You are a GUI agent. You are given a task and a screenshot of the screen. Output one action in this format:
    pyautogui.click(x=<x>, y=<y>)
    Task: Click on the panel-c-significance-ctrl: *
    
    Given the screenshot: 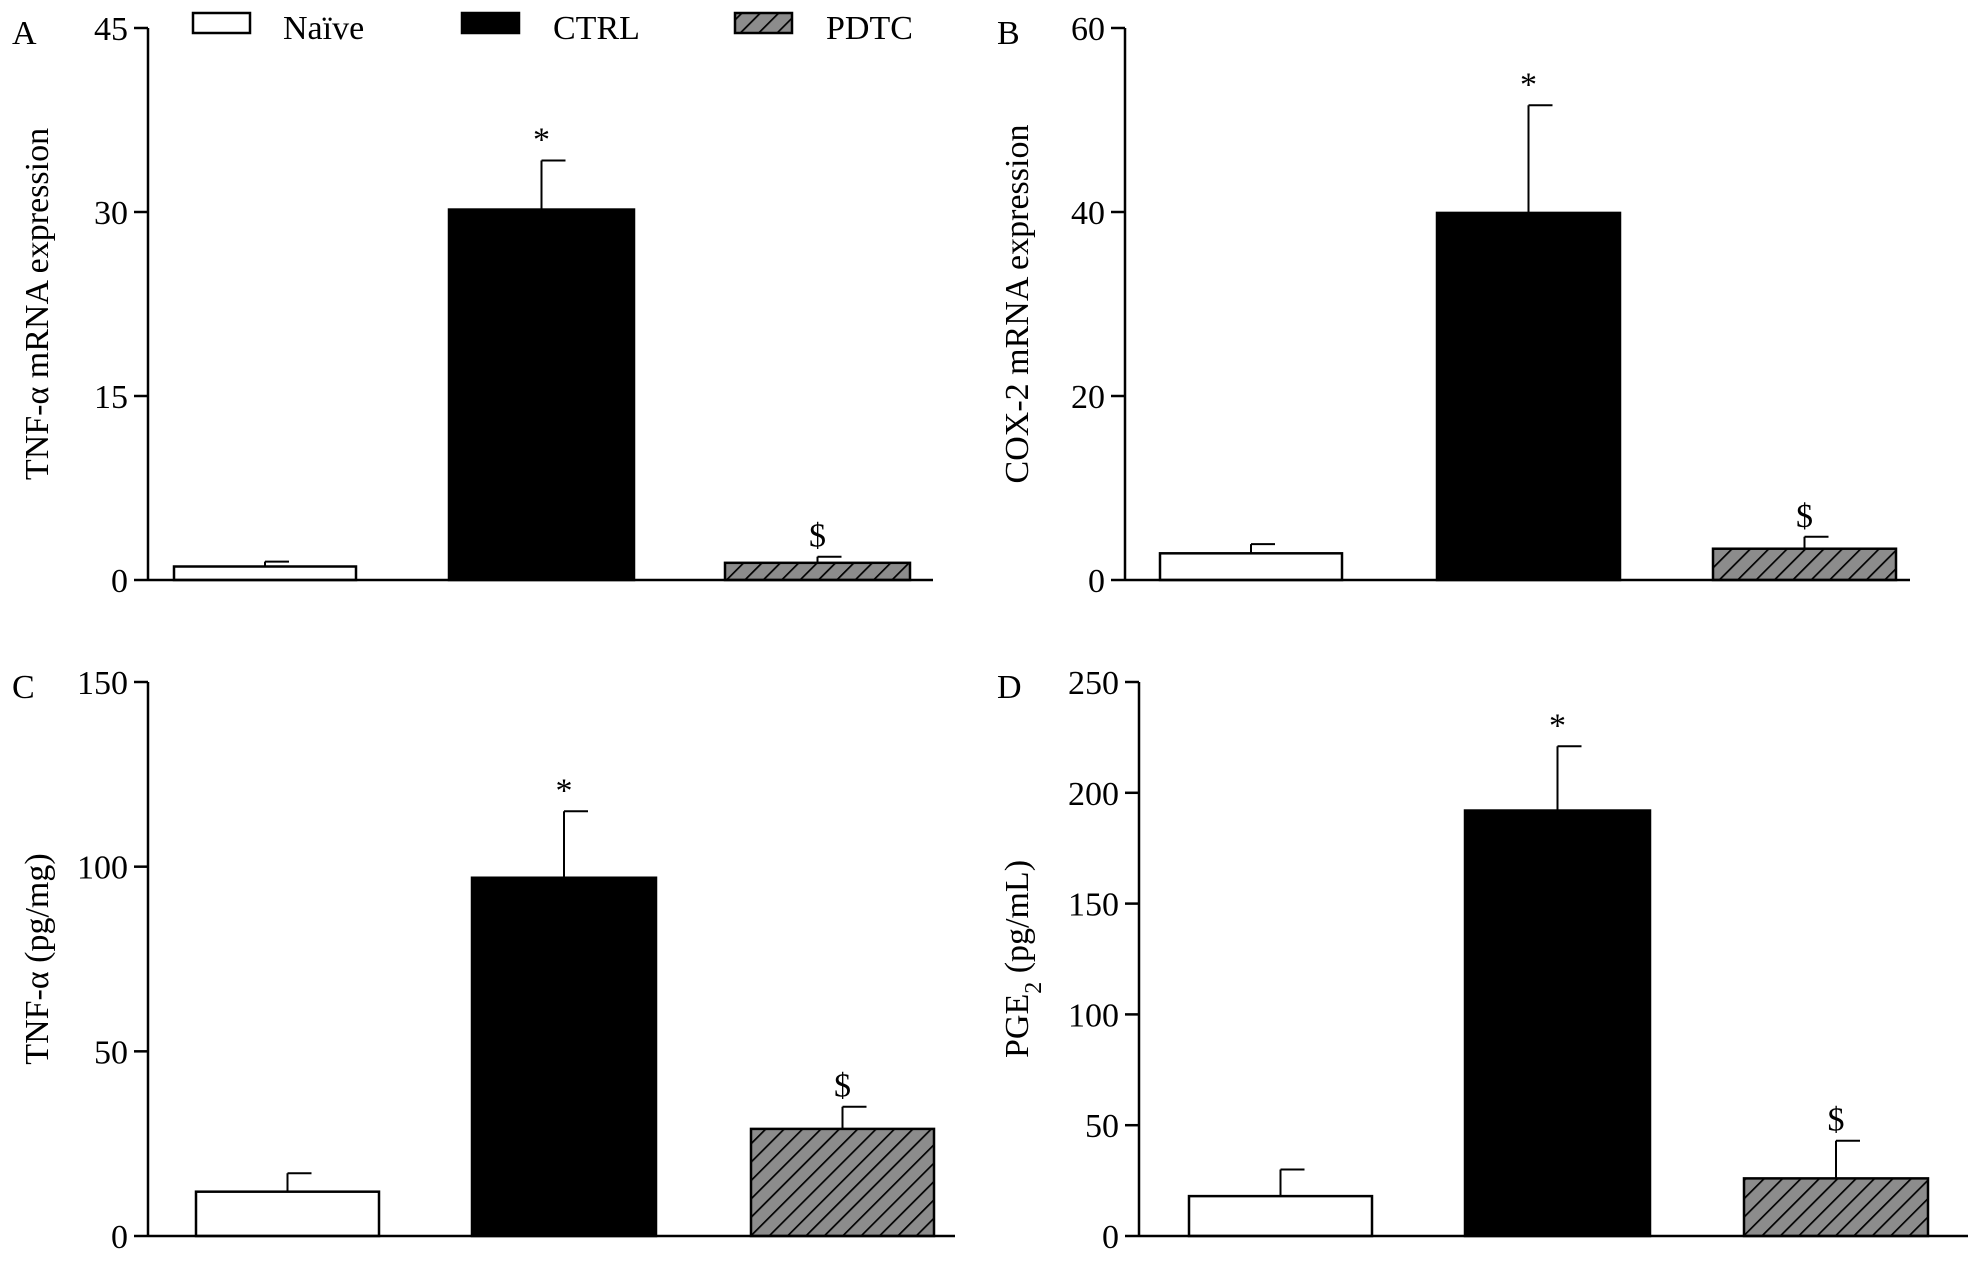 What is the action you would take?
    pyautogui.click(x=564, y=790)
    